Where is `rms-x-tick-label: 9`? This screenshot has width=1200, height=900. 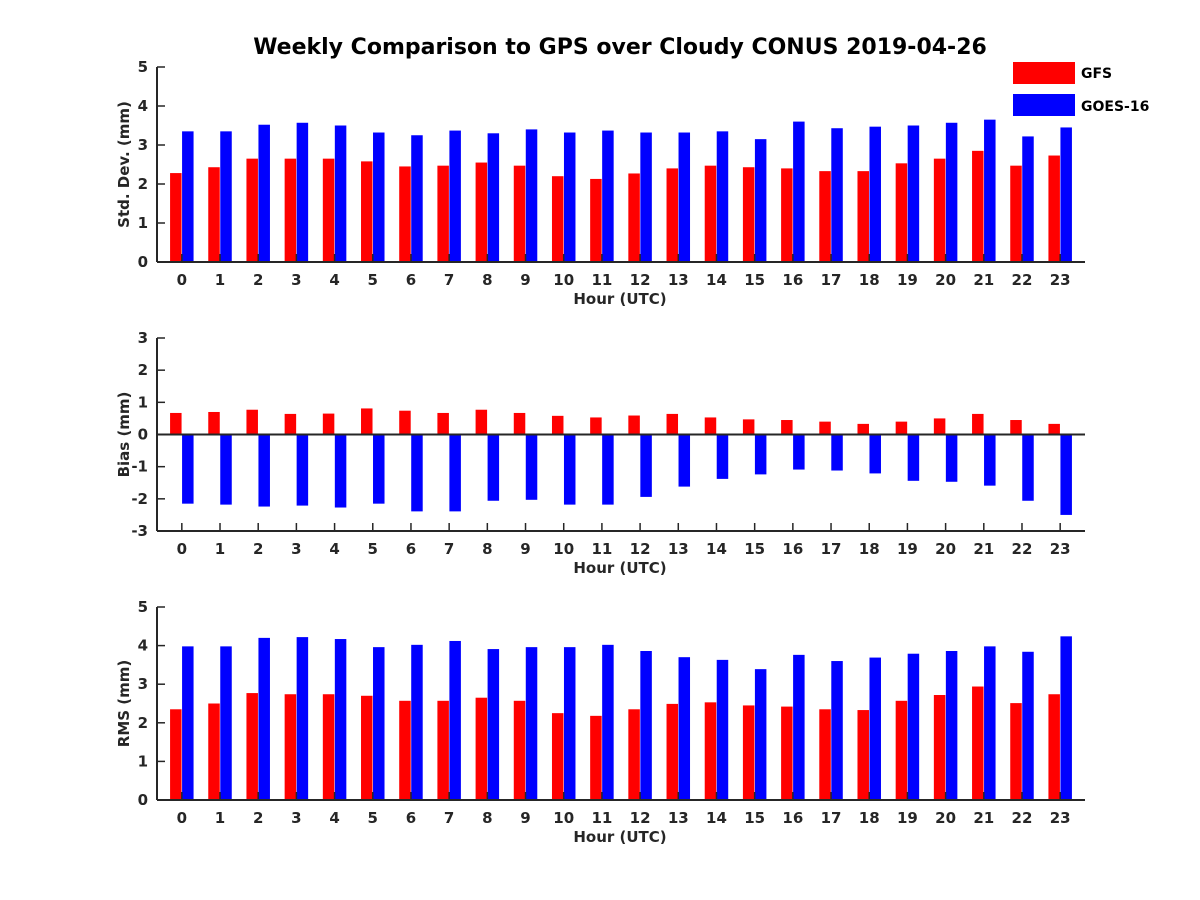 rms-x-tick-label: 9 is located at coordinates (525, 818).